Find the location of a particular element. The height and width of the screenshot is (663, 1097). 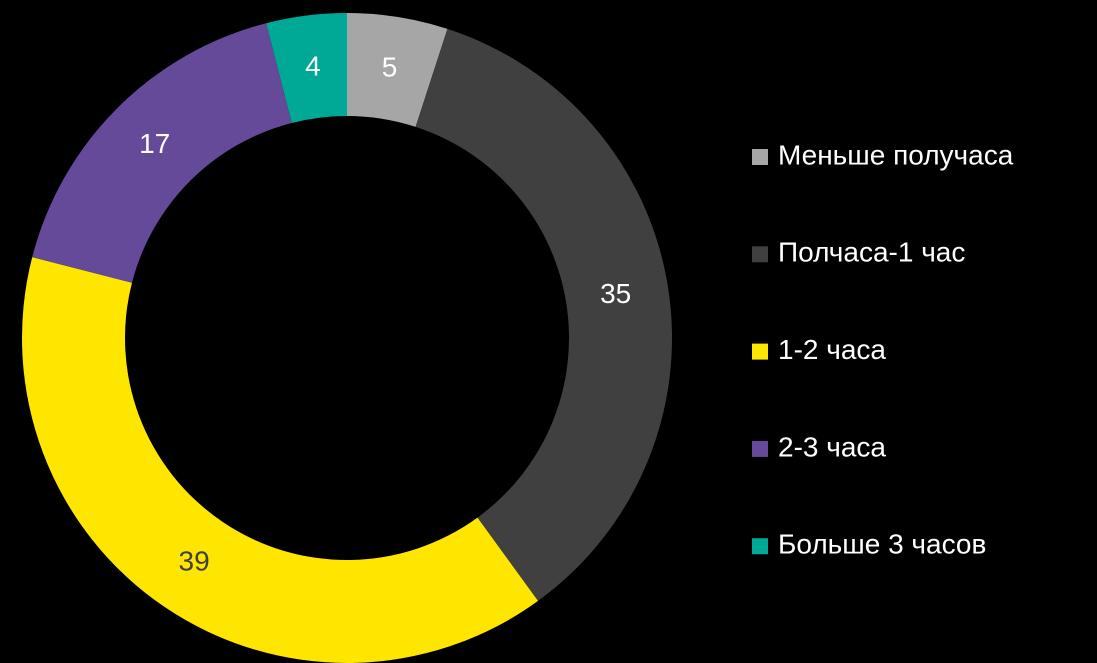

legend-label: Больше 3 часов is located at coordinates (882, 544).